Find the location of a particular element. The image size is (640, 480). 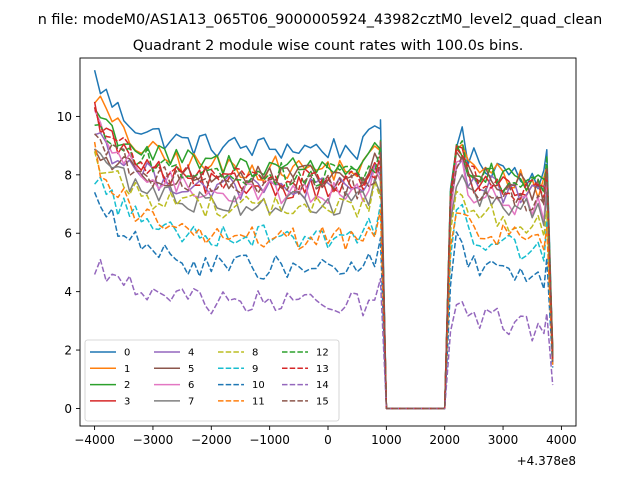

legend-label-7: 7 is located at coordinates (191, 402).